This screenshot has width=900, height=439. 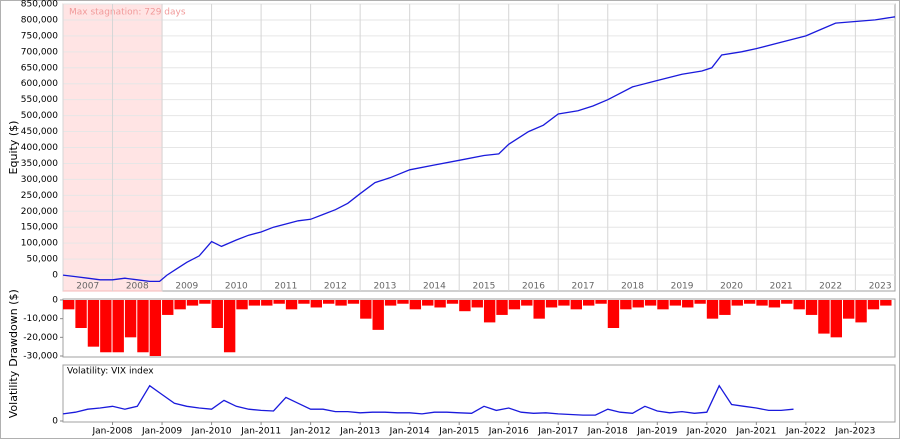 What do you see at coordinates (310, 432) in the screenshot?
I see `x-tick-label: Jan-2012` at bounding box center [310, 432].